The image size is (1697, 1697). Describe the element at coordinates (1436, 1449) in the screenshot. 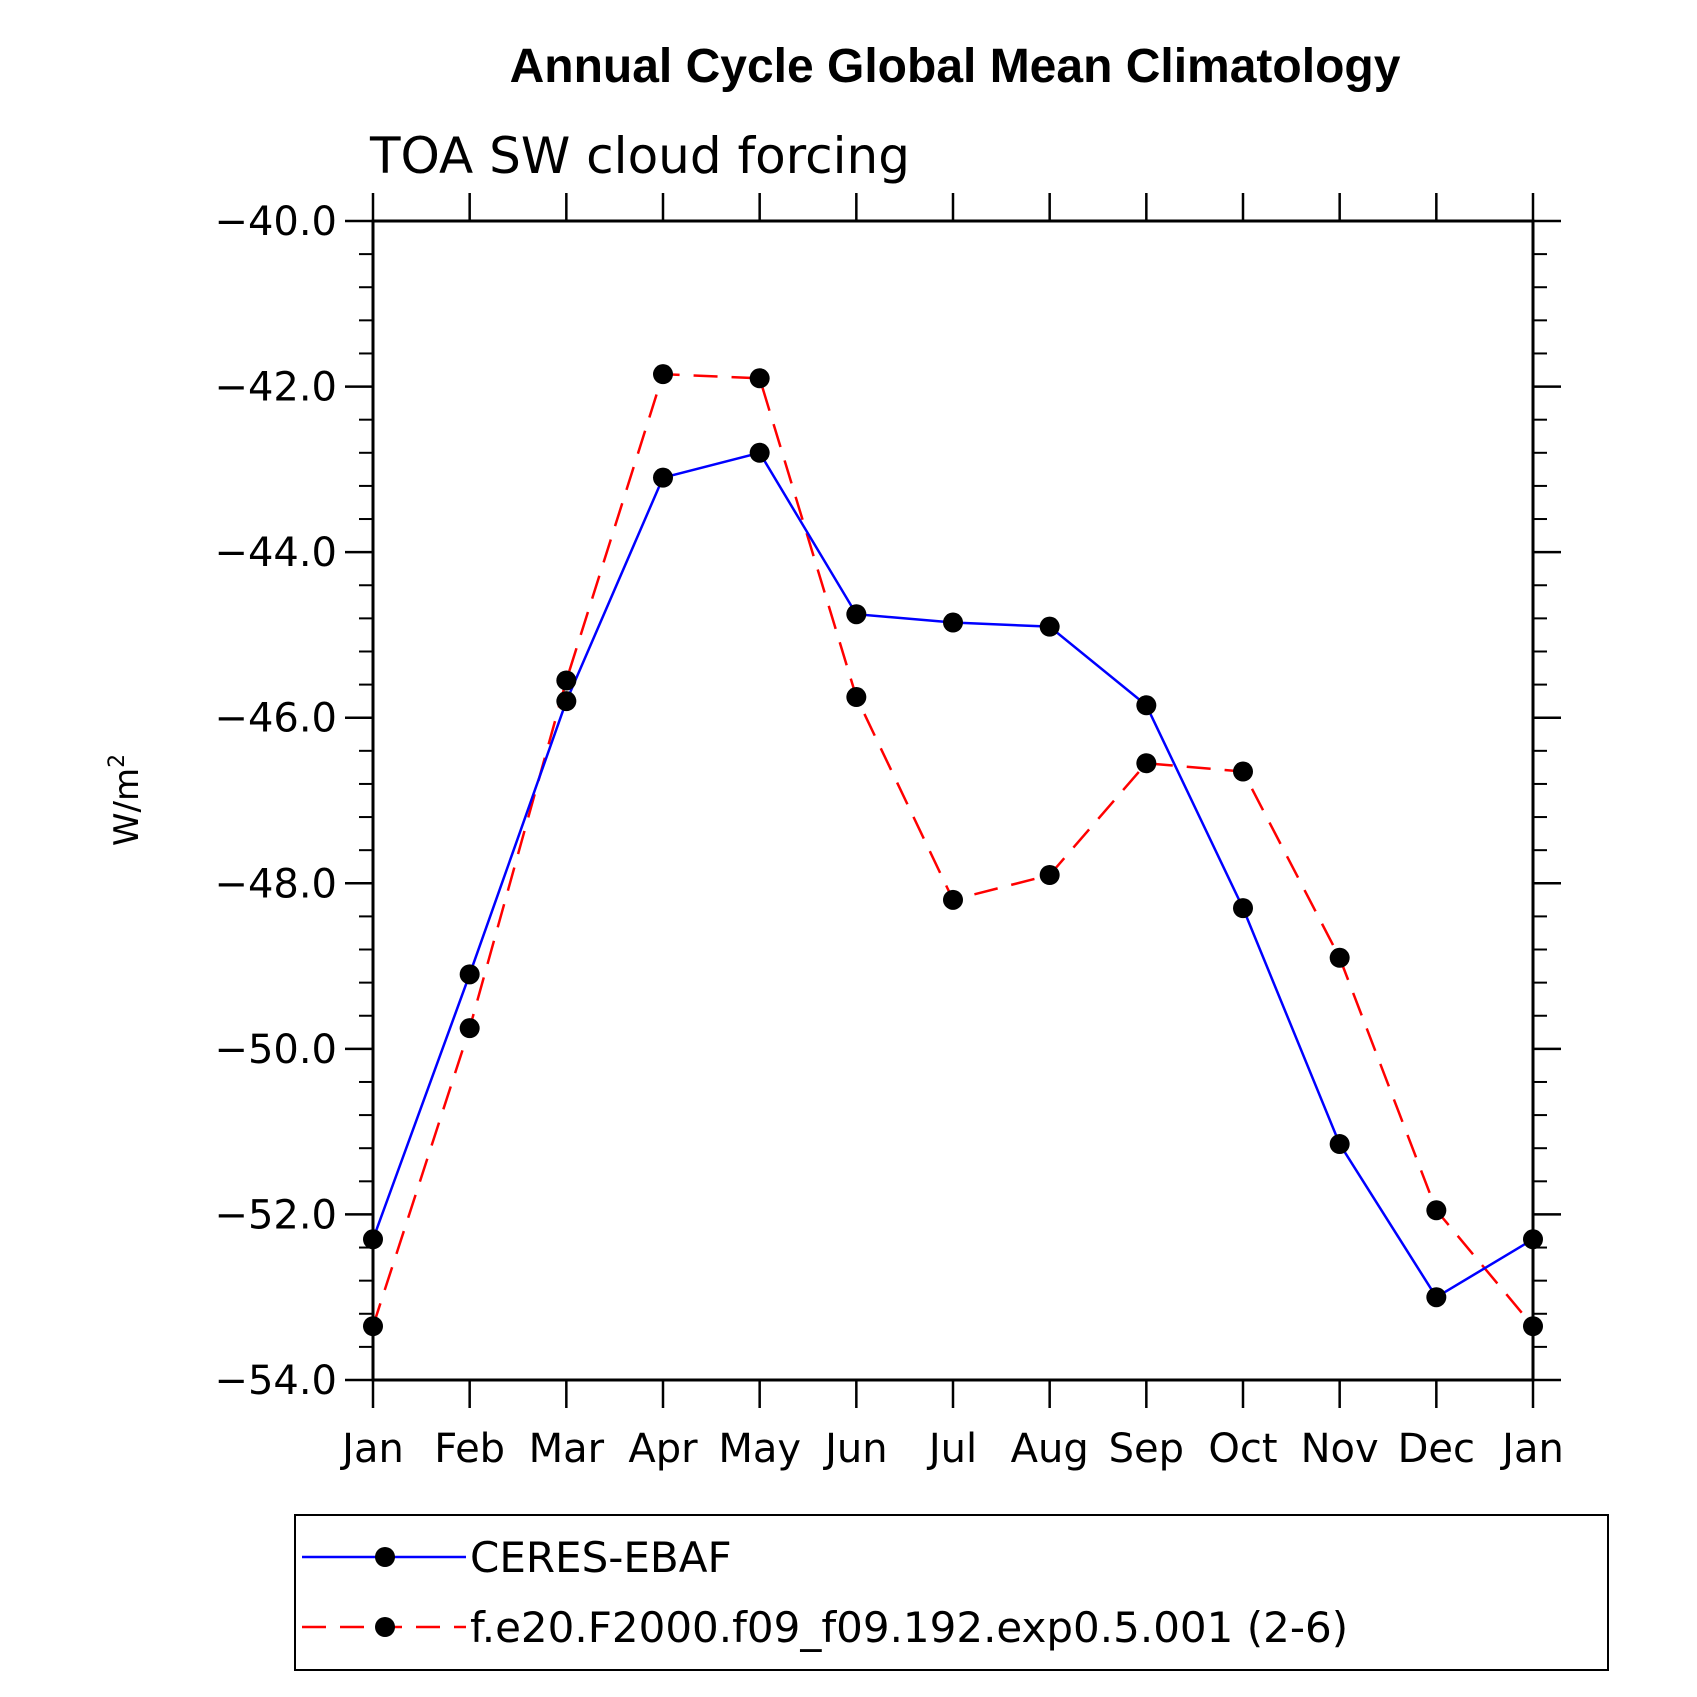

I see `x-tick-label: Dec` at that location.